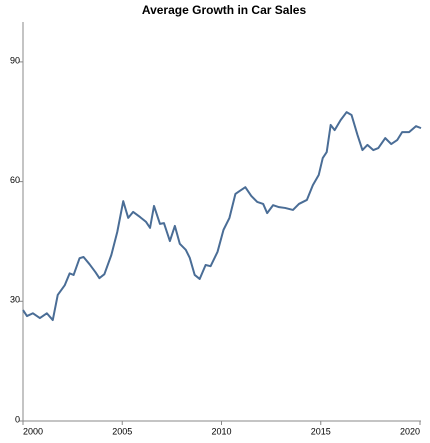  Describe the element at coordinates (321, 431) in the screenshot. I see `x-tick-label: 2015` at that location.